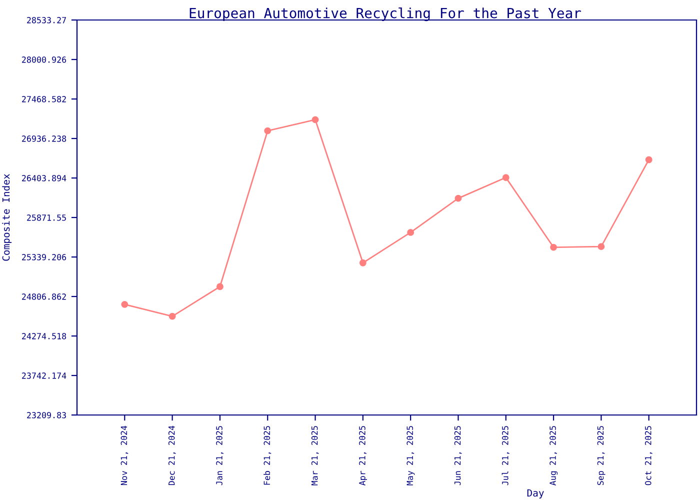 This screenshot has width=700, height=500. Describe the element at coordinates (385, 15) in the screenshot. I see `chart-title: European Automotive Recycling For the Past Year` at that location.